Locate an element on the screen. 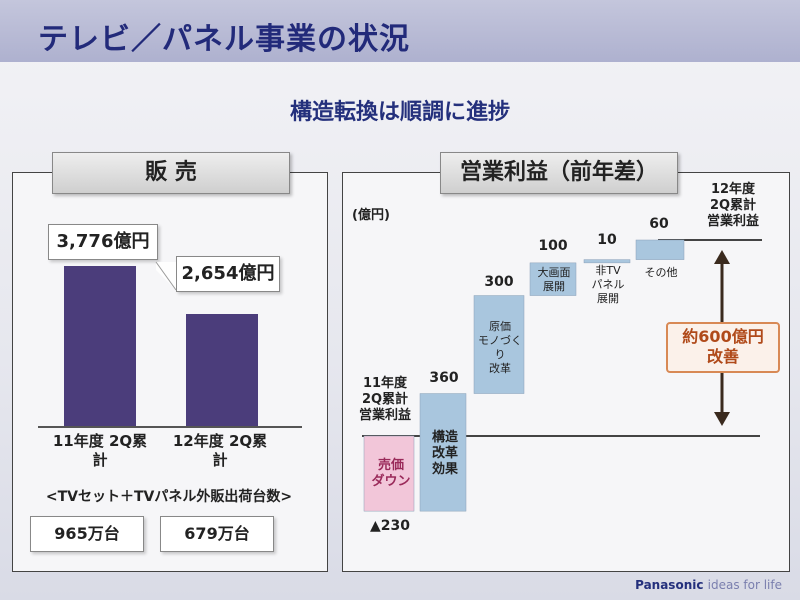  step-1-label-line-1: 構造 is located at coordinates (444, 437).